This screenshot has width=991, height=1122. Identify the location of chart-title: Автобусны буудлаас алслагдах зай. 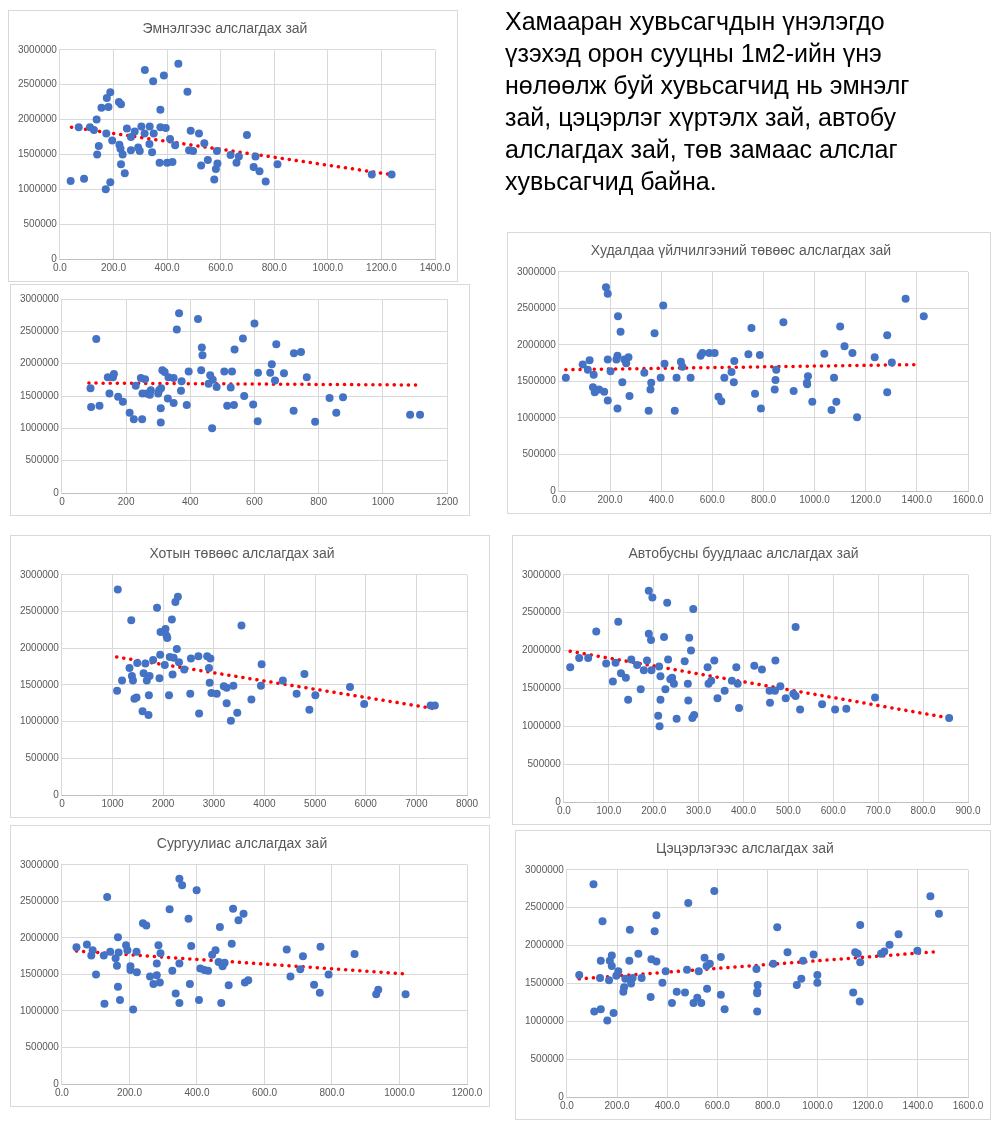
(743, 553).